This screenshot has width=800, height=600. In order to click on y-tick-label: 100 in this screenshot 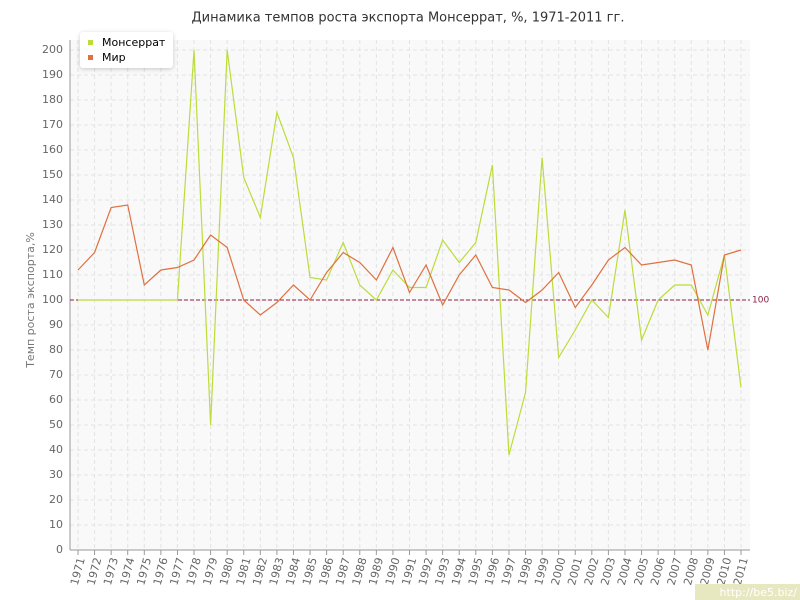, I will do `click(52, 299)`.